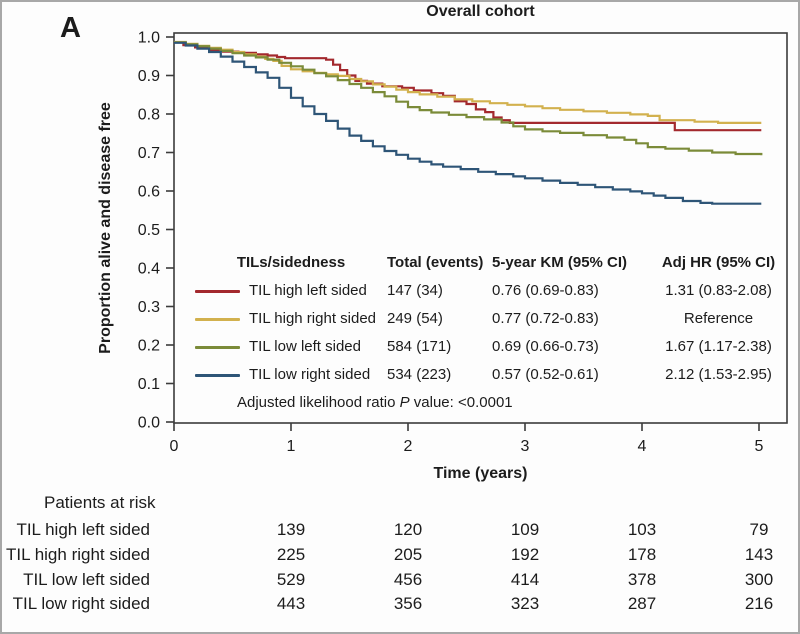 Image resolution: width=800 pixels, height=634 pixels. I want to click on risk-count: 216, so click(759, 603).